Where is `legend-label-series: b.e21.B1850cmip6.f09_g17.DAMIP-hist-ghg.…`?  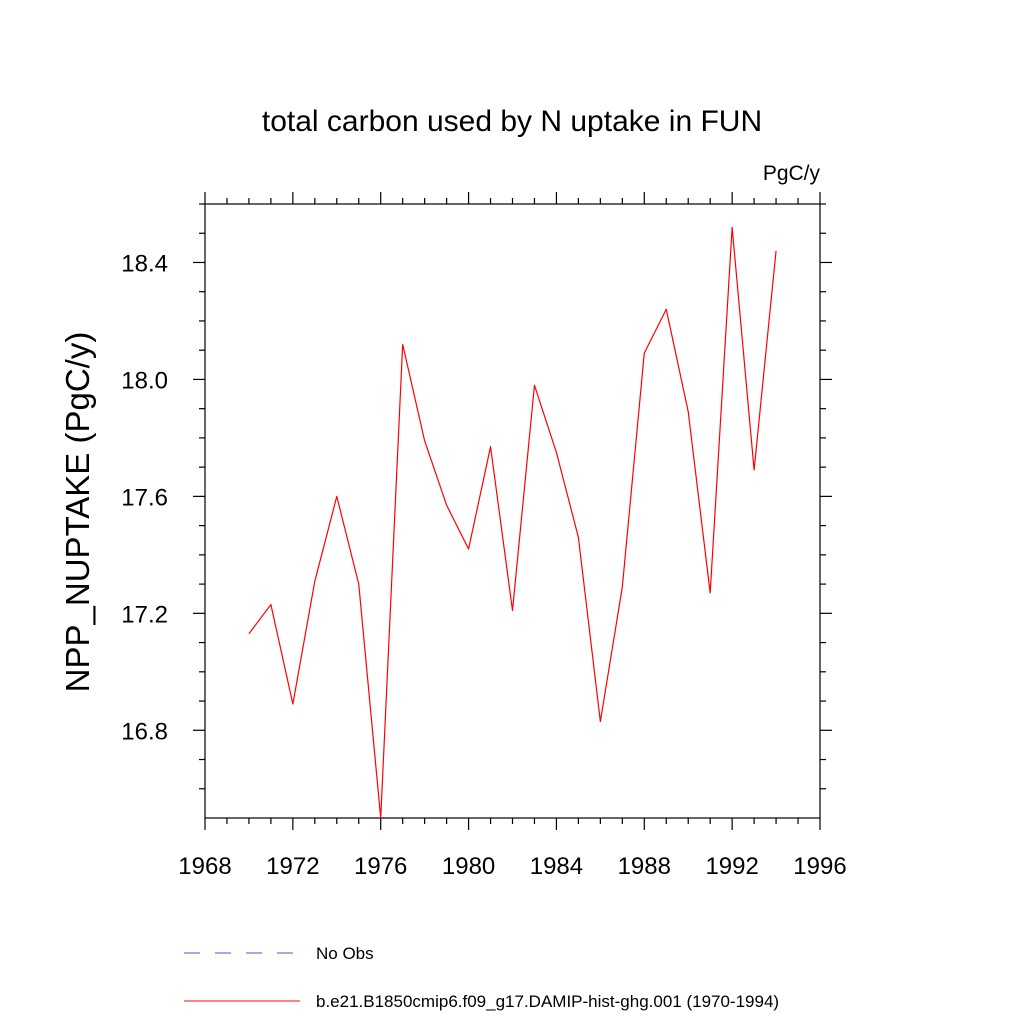
legend-label-series: b.e21.B1850cmip6.f09_g17.DAMIP-hist-ghg.… is located at coordinates (547, 1001).